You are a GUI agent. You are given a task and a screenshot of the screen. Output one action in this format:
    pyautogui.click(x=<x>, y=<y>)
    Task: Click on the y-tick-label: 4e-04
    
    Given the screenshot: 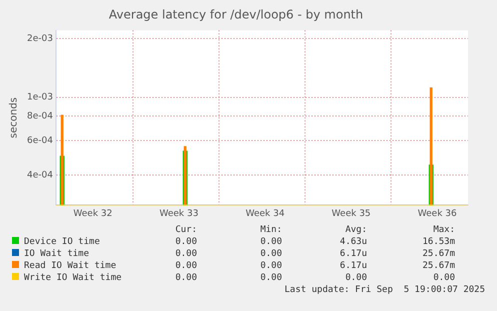 What is the action you would take?
    pyautogui.click(x=40, y=175)
    